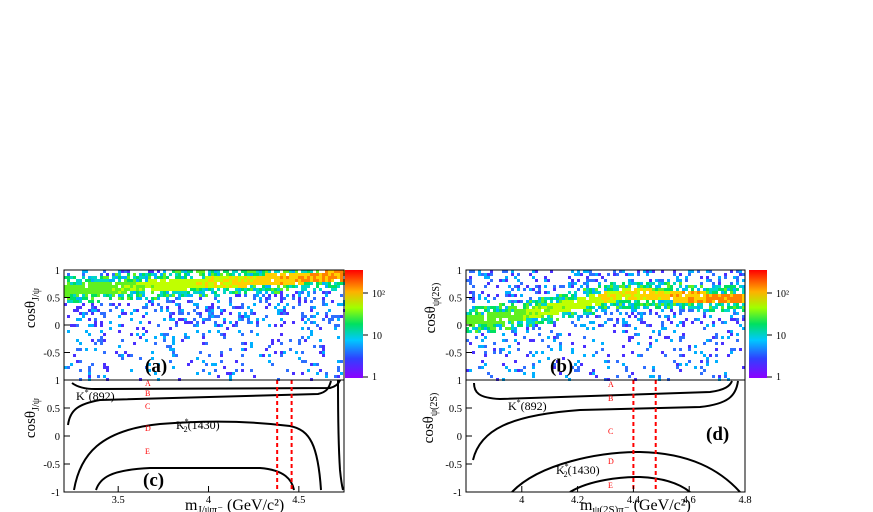 Image resolution: width=873 pixels, height=512 pixels. I want to click on xtick-label: 4, so click(209, 500).